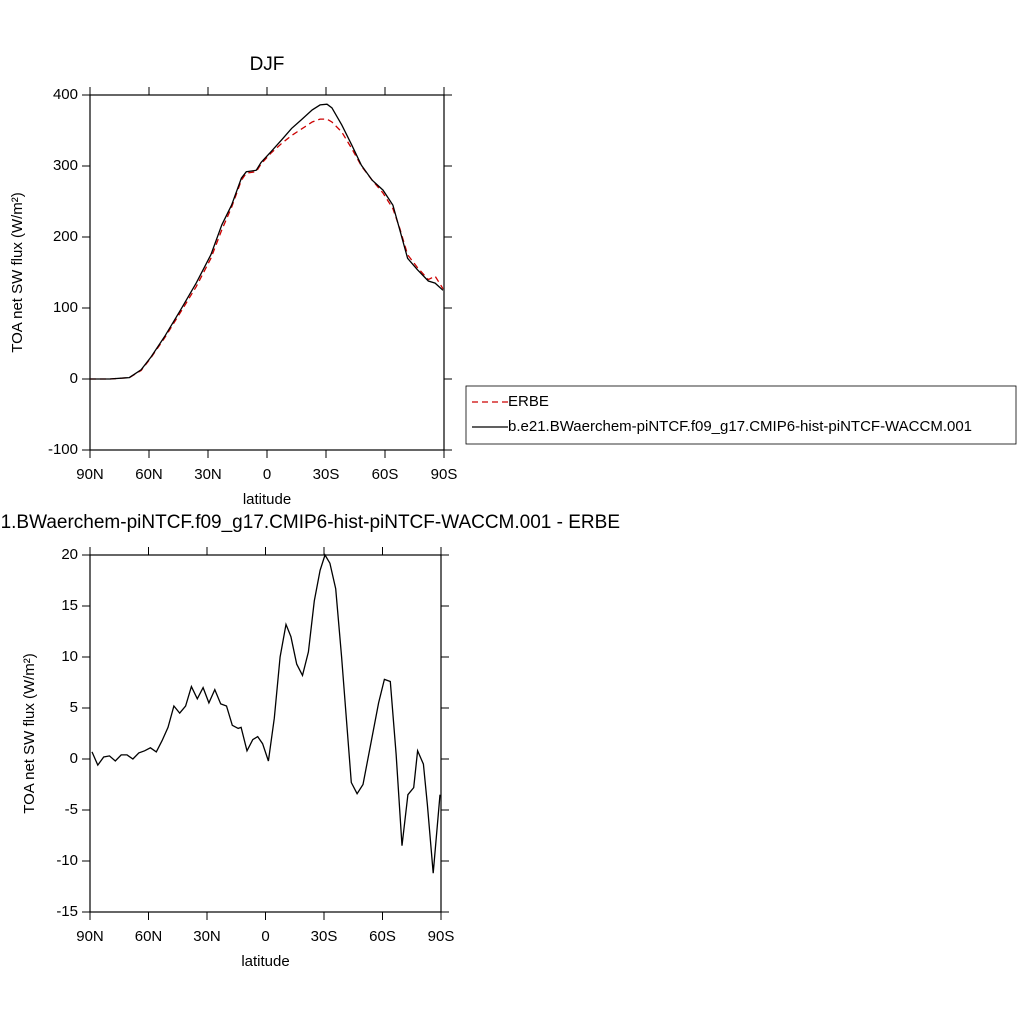  Describe the element at coordinates (69, 656) in the screenshot. I see `y-tick-label: 10` at that location.